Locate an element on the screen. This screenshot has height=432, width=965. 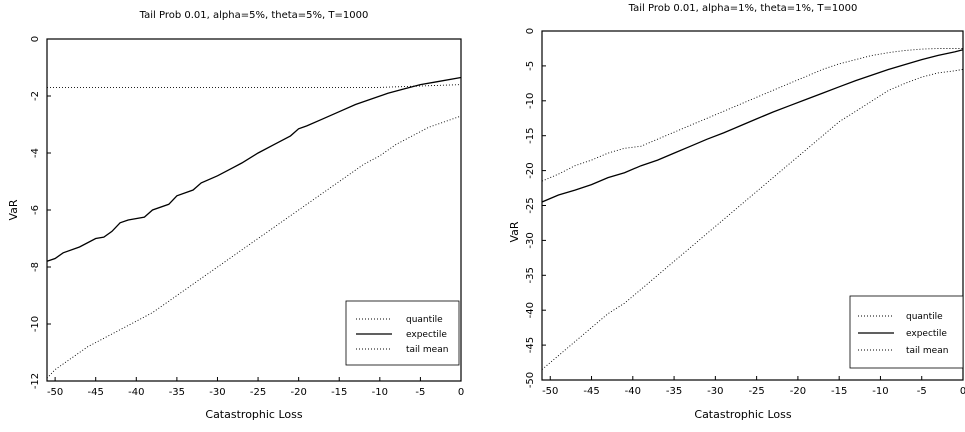
y-tick-label: -50 is located at coordinates (530, 380).